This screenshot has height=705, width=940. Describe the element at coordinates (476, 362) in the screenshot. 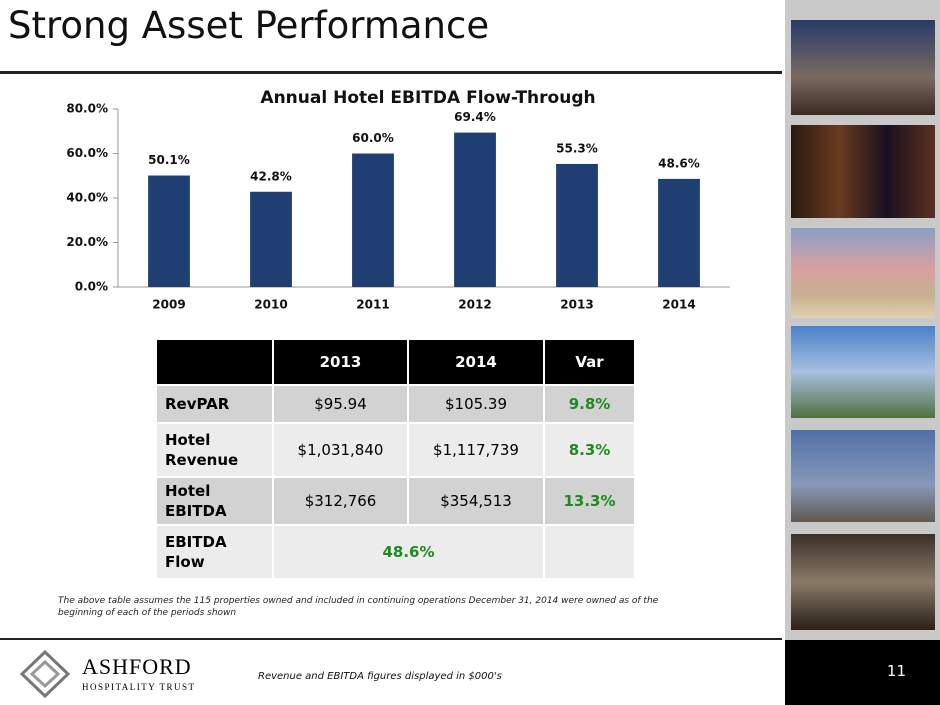

I see `header-cell: 2014` at that location.